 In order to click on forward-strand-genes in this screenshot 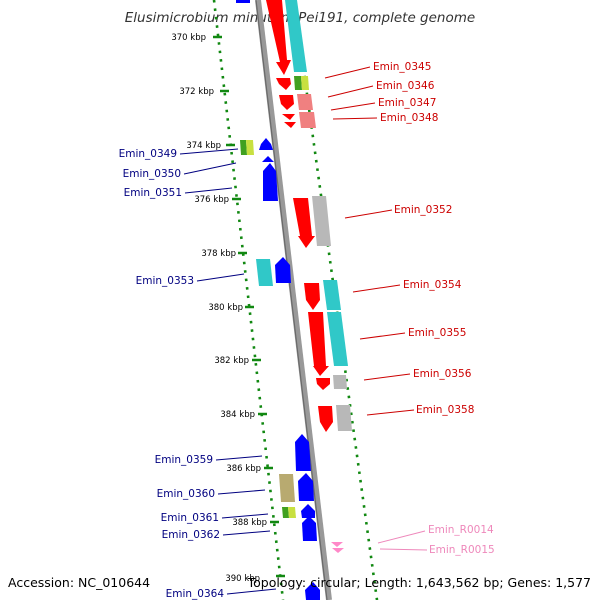, I will do `click(278, 300)`.